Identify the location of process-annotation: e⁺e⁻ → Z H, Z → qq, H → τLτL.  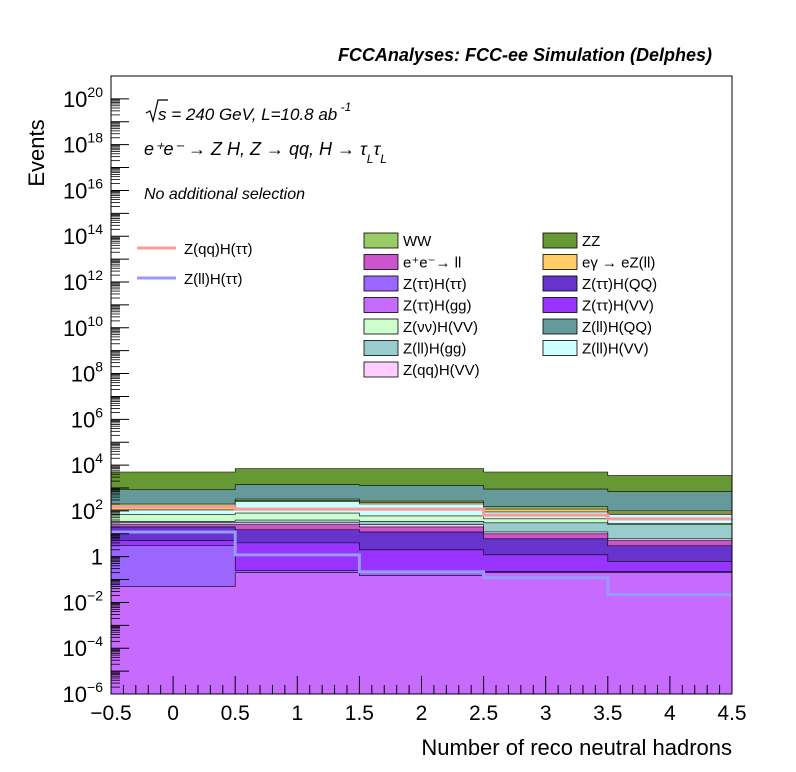
(265, 152).